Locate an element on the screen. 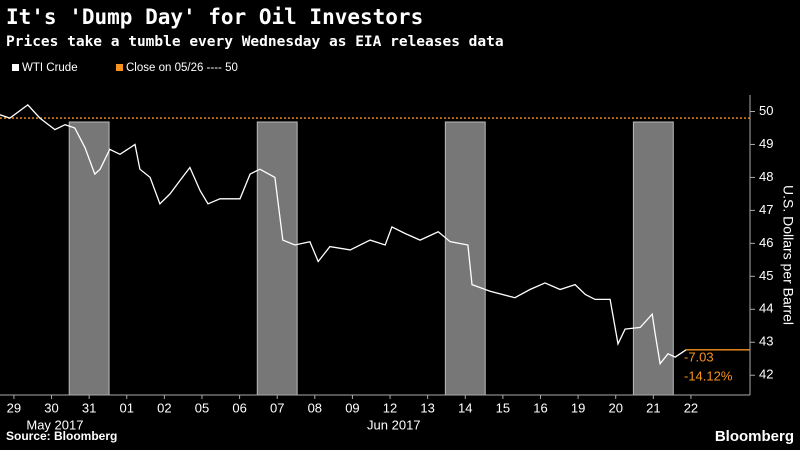 The height and width of the screenshot is (450, 800). y-tick-label: 48 is located at coordinates (766, 176).